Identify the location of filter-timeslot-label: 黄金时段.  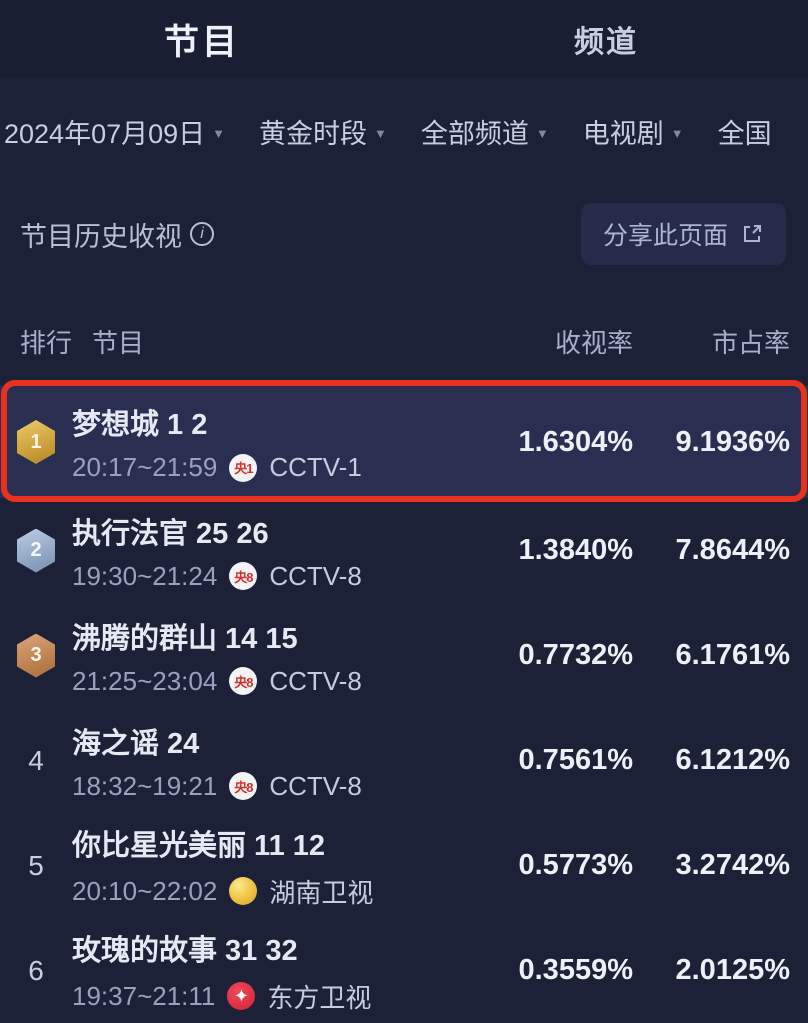
(313, 134).